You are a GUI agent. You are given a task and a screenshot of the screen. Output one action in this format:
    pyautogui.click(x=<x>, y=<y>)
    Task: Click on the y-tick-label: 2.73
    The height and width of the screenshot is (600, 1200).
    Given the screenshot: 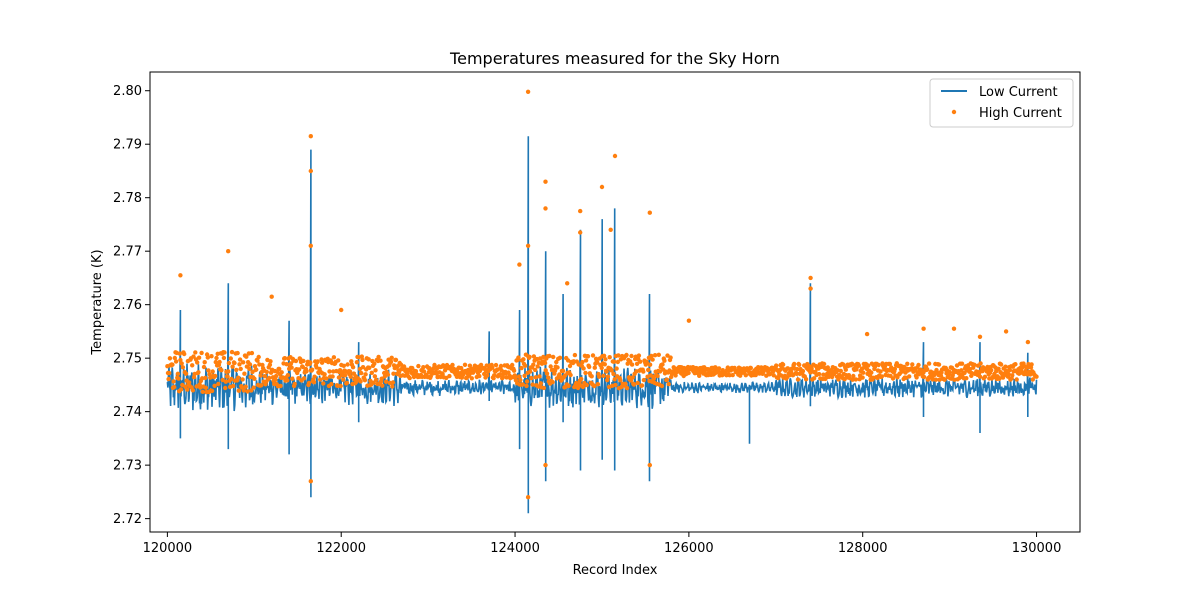 What is the action you would take?
    pyautogui.click(x=127, y=466)
    